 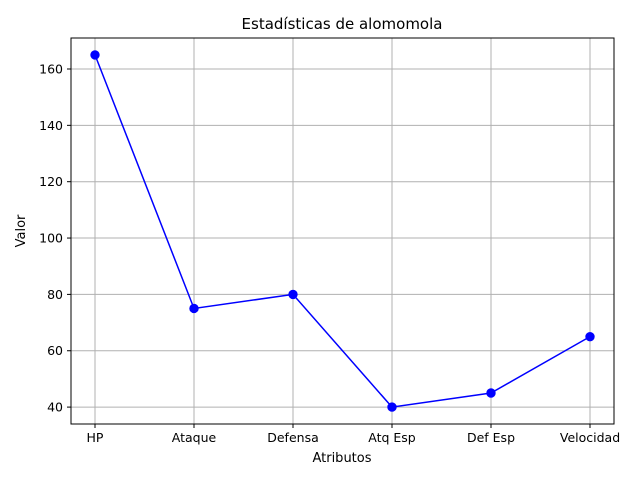 I want to click on y-axis-label: Valor, so click(x=21, y=230).